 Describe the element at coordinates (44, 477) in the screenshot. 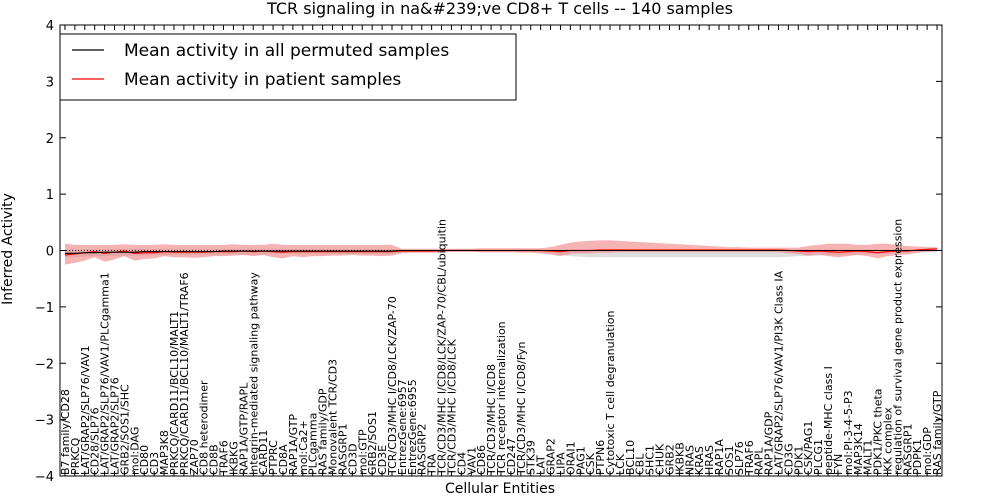

I see `y-tick-label: −4` at that location.